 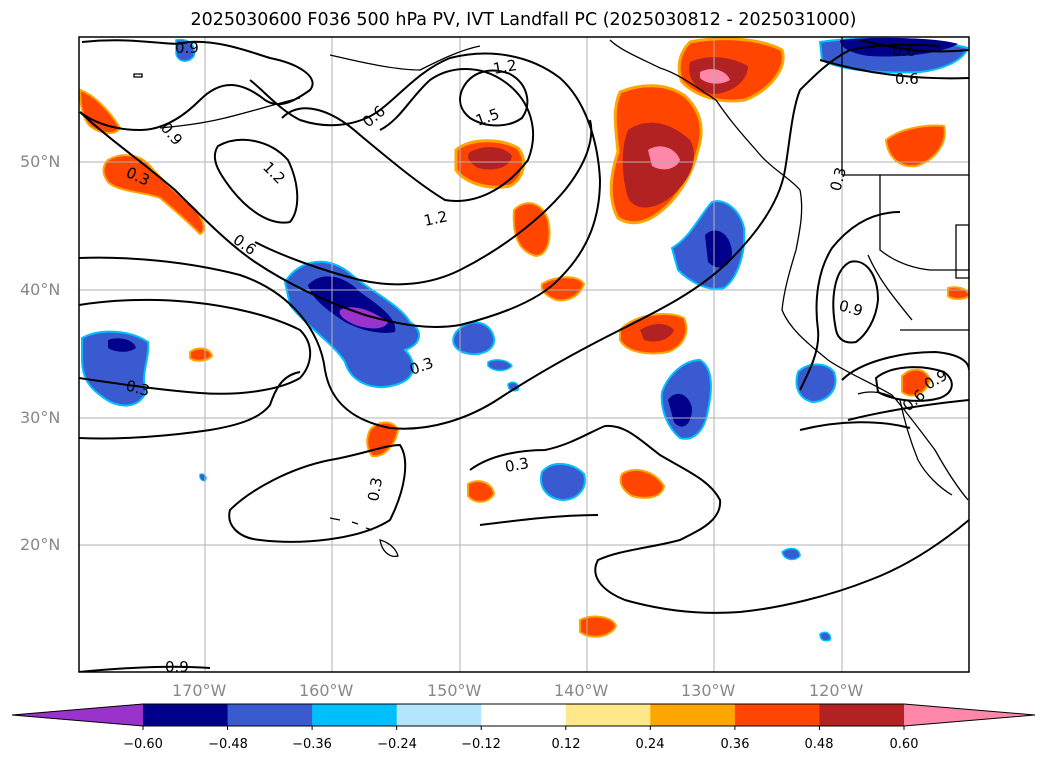 I want to click on contour-0.9-center, so click(x=423, y=202).